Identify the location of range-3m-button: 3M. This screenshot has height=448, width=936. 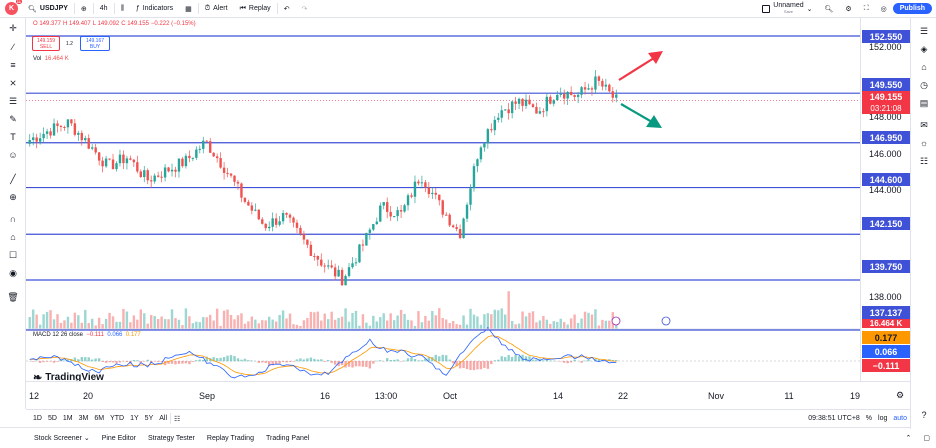
(83, 418).